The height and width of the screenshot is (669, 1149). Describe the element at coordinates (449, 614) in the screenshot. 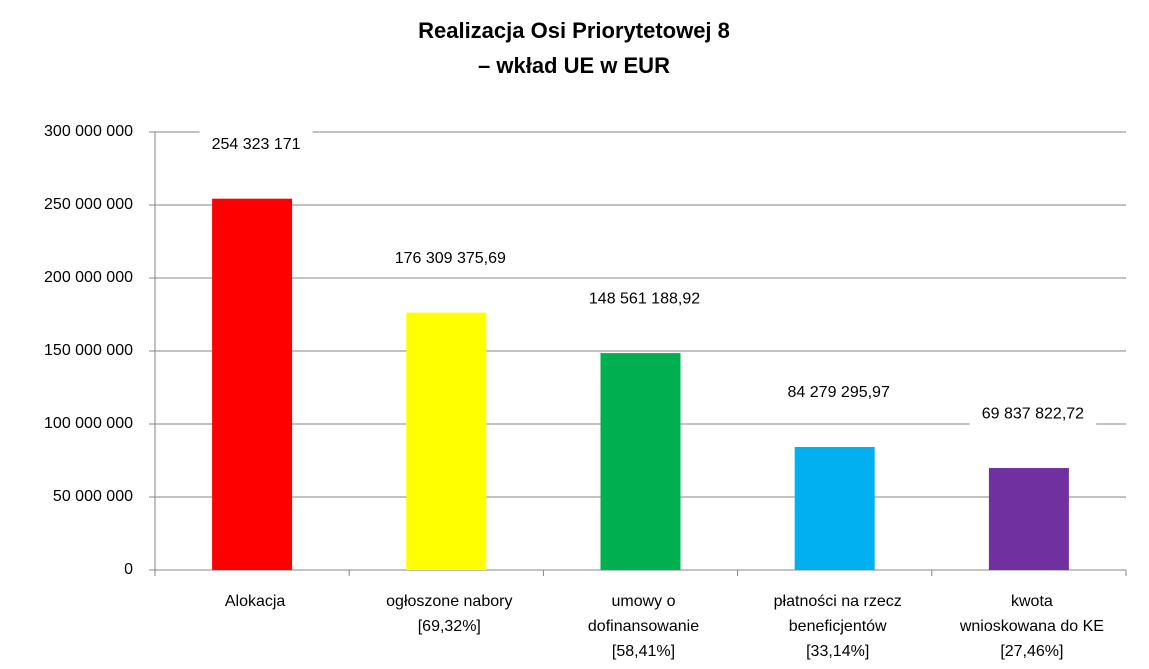

I see `x-tick-label: ogłoszone nabory [69,32%]` at that location.